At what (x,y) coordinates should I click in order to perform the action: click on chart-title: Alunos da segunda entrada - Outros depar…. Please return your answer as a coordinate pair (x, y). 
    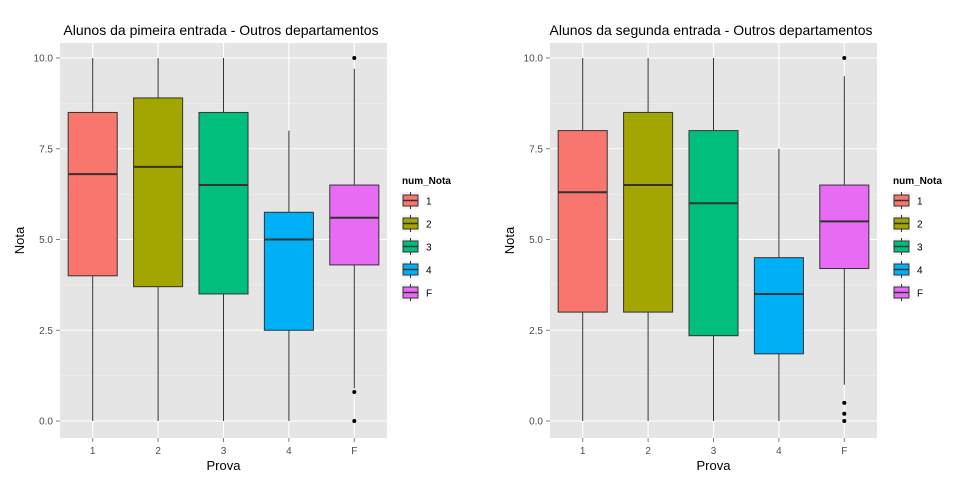
    Looking at the image, I should click on (711, 30).